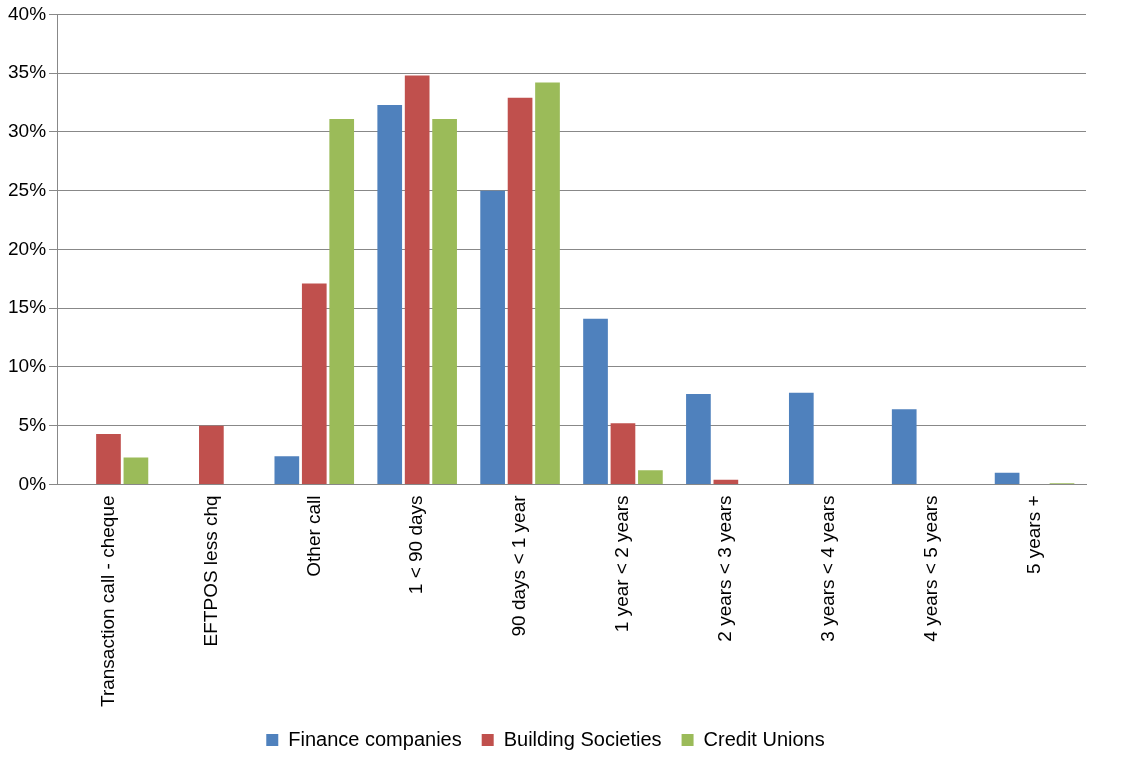 The height and width of the screenshot is (765, 1126). I want to click on legend-label: Building Societies, so click(582, 738).